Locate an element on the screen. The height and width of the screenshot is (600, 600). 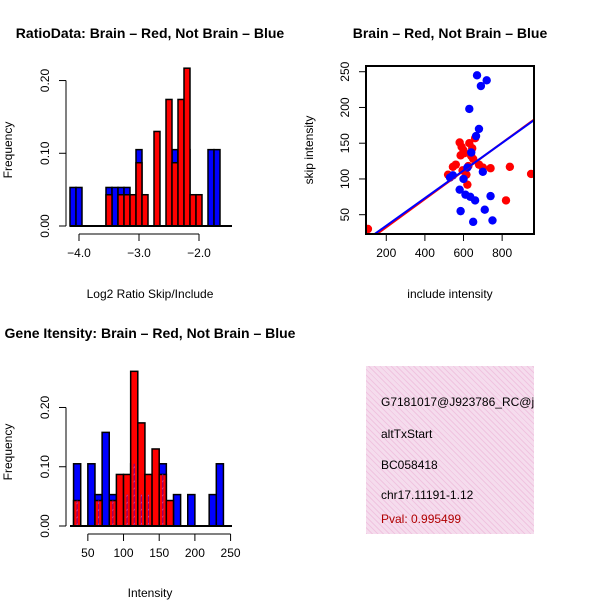
genomic-location: chr17.11191-1.12 is located at coordinates (427, 495).